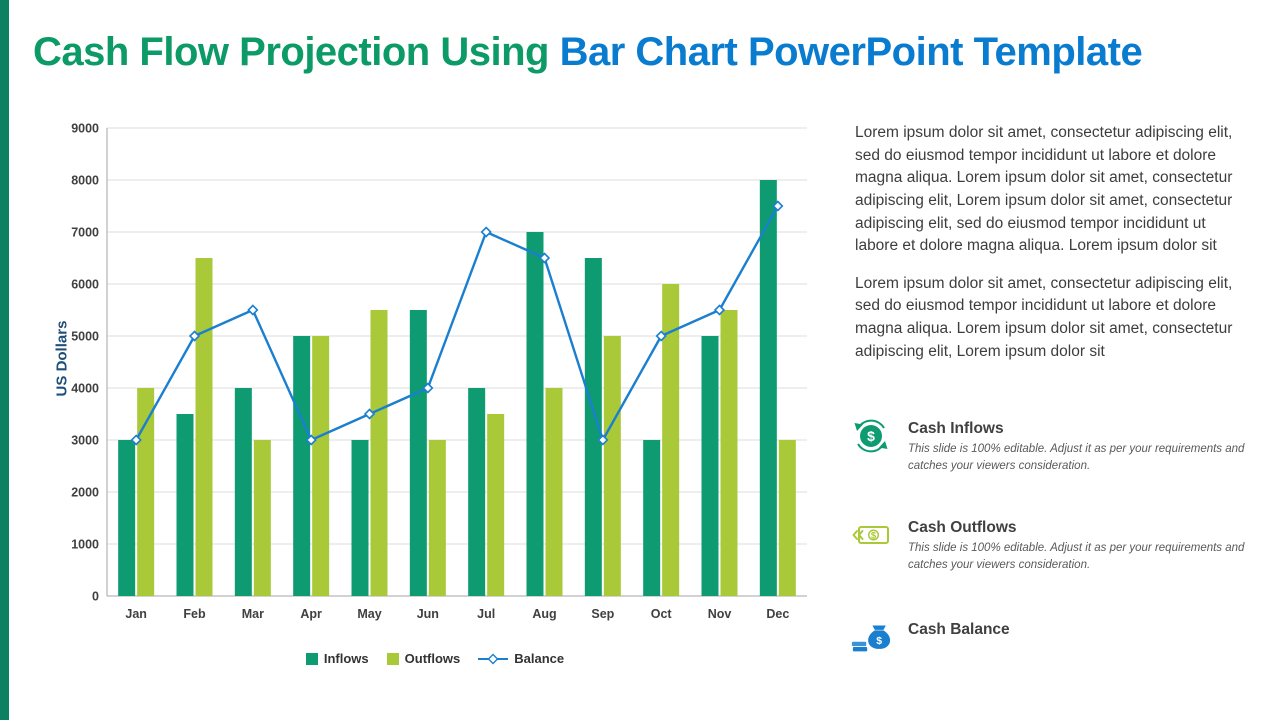 This screenshot has height=720, width=1280. Describe the element at coordinates (535, 414) in the screenshot. I see `bar-inflows-aug` at that location.